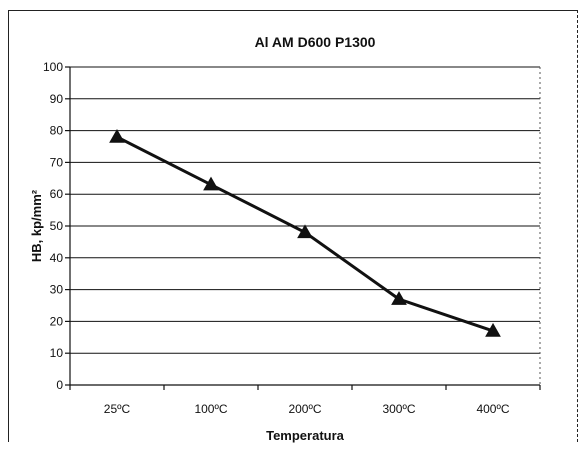  What do you see at coordinates (36, 225) in the screenshot?
I see `y-axis-label: HB, kp/mm²` at bounding box center [36, 225].